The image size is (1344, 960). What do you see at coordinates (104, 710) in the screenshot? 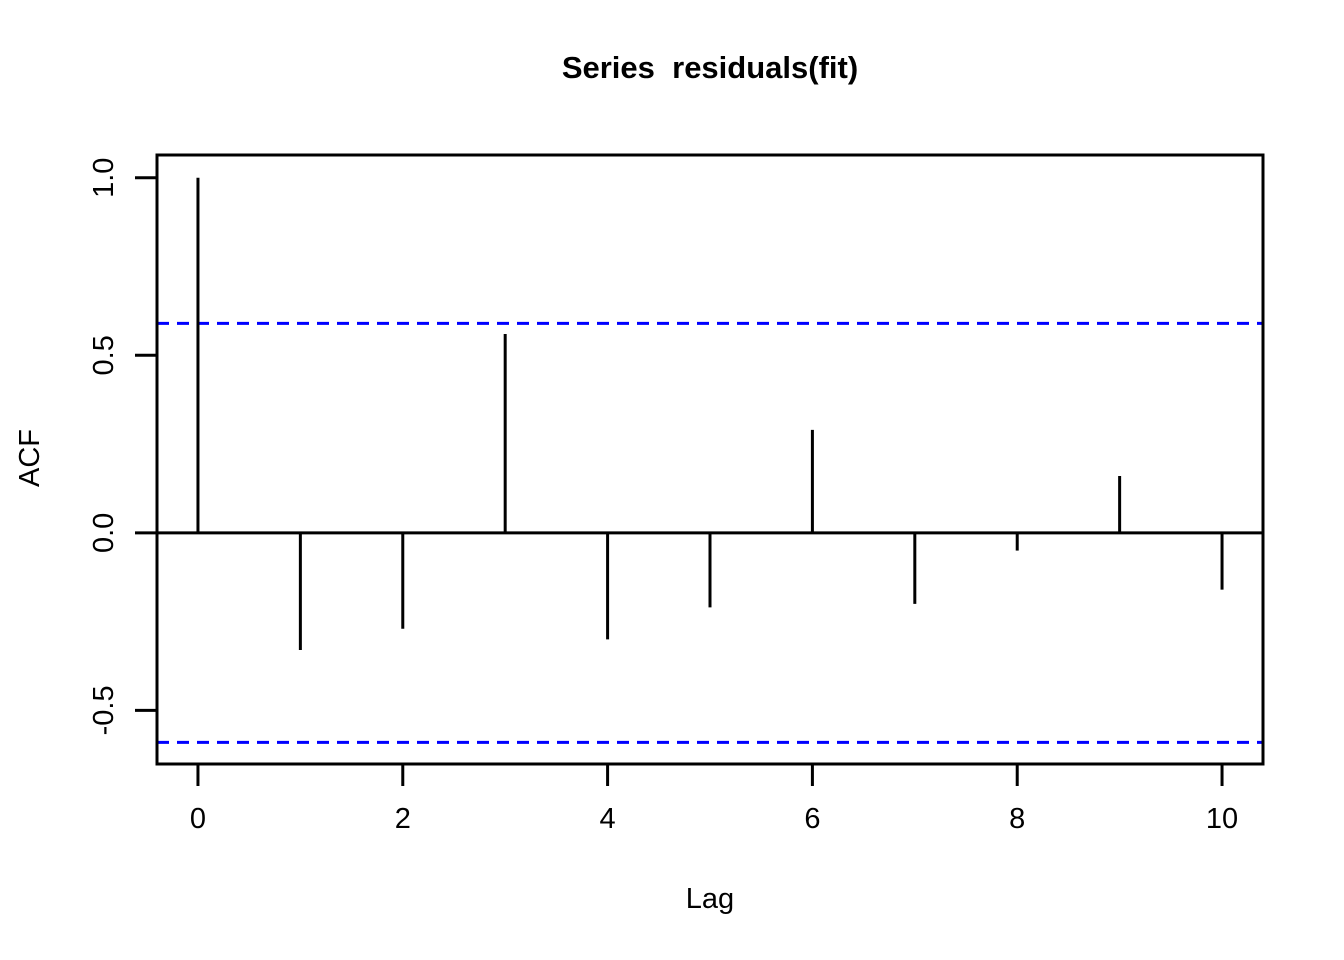
I see `y-tick-label--0.5: -0.5` at bounding box center [104, 710].